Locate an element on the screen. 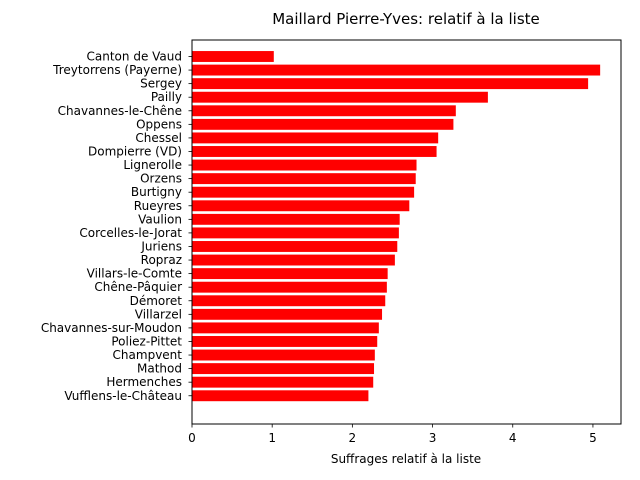 The image size is (640, 480). y-tick-label: Mathod is located at coordinates (159, 369).